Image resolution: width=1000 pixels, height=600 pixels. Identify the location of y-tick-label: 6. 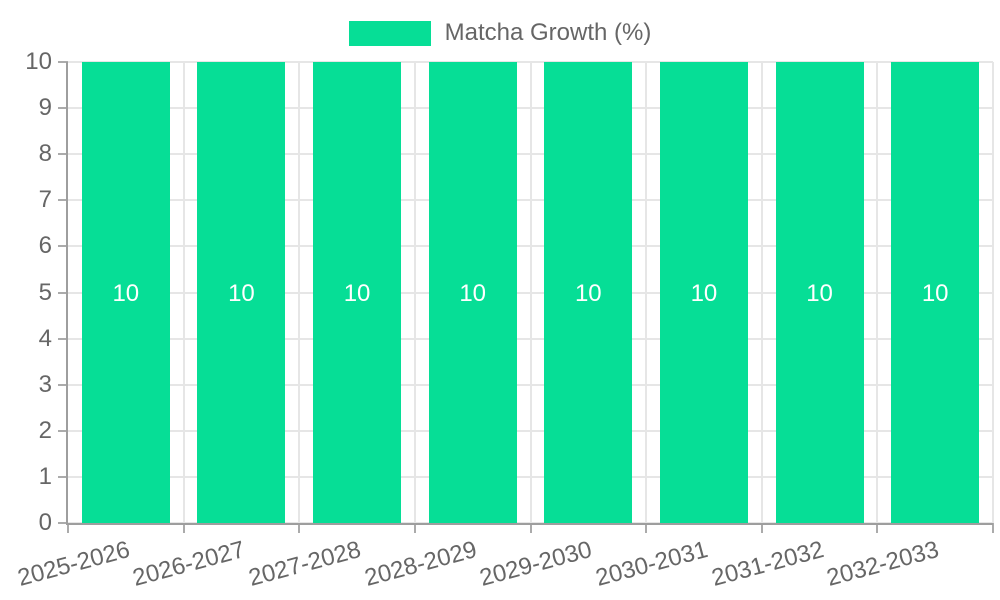
(45, 246).